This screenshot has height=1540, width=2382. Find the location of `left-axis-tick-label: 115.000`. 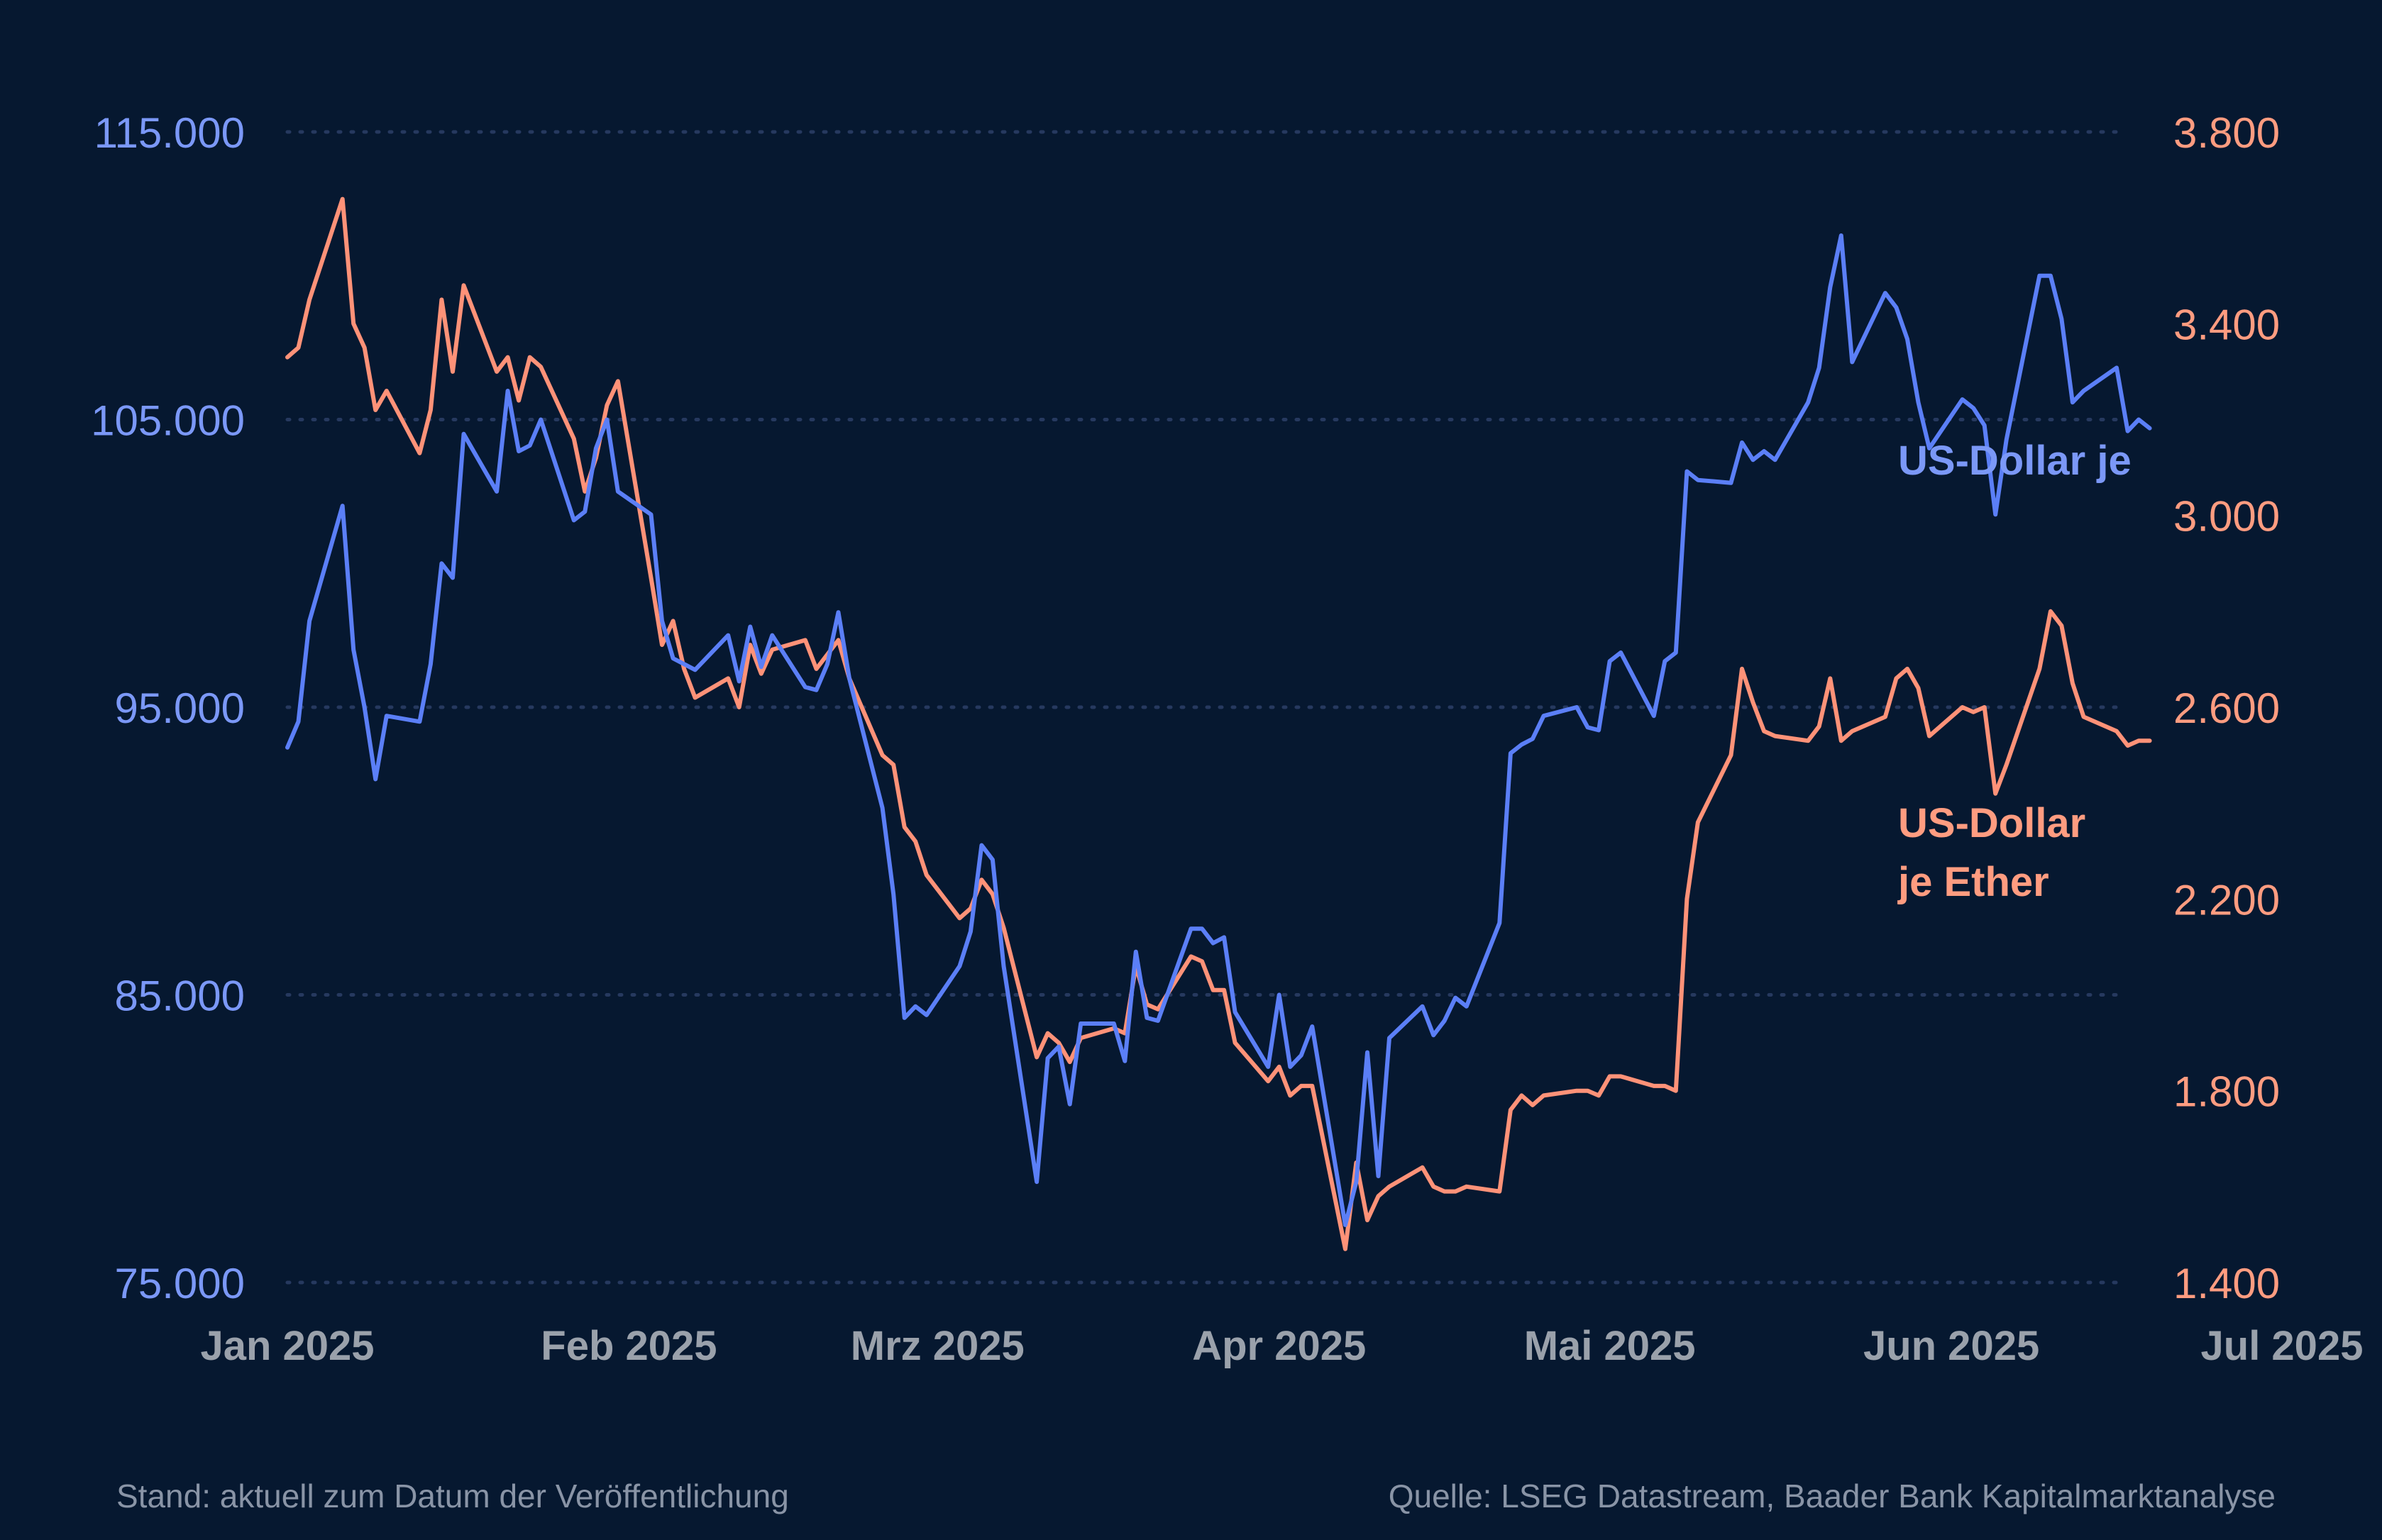

left-axis-tick-label: 115.000 is located at coordinates (169, 133).